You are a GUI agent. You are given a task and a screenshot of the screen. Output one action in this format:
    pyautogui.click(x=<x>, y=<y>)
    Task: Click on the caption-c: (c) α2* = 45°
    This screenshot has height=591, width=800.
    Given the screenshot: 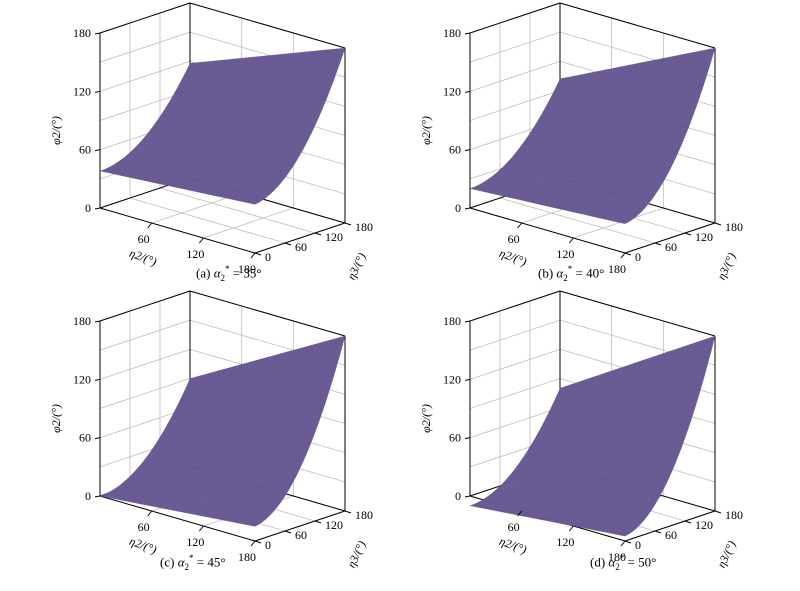 What is the action you would take?
    pyautogui.click(x=193, y=562)
    